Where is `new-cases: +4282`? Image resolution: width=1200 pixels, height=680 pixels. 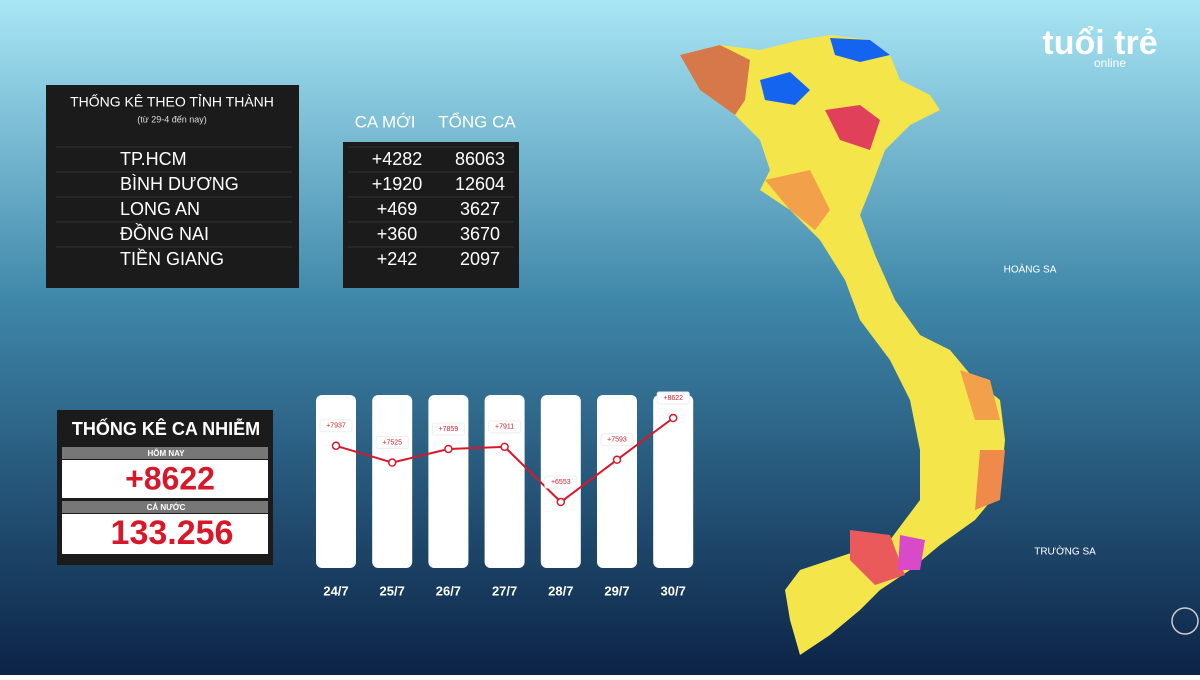
new-cases: +4282 is located at coordinates (397, 159).